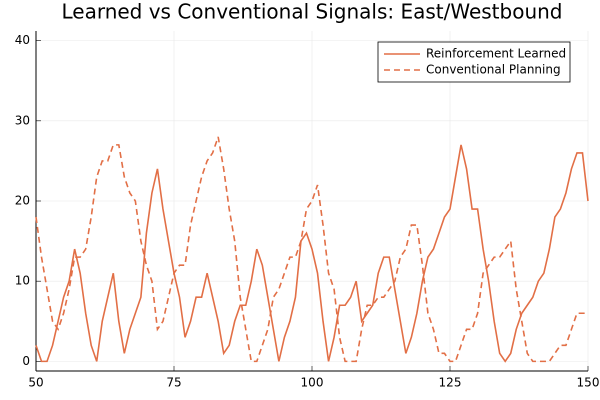  I want to click on x-tick-label: 125, so click(450, 383).